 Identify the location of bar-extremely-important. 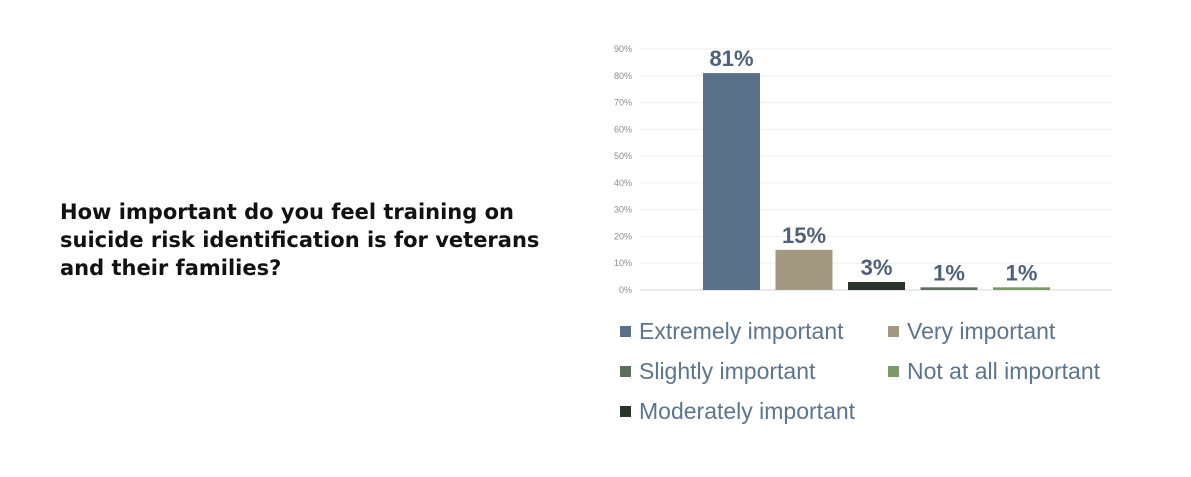
(731, 181).